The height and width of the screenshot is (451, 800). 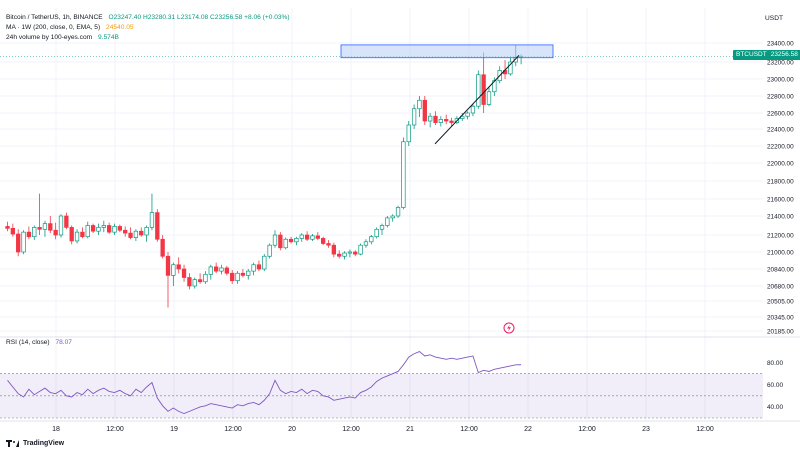 What do you see at coordinates (775, 385) in the screenshot?
I see `rsi-tick-label: 60.00` at bounding box center [775, 385].